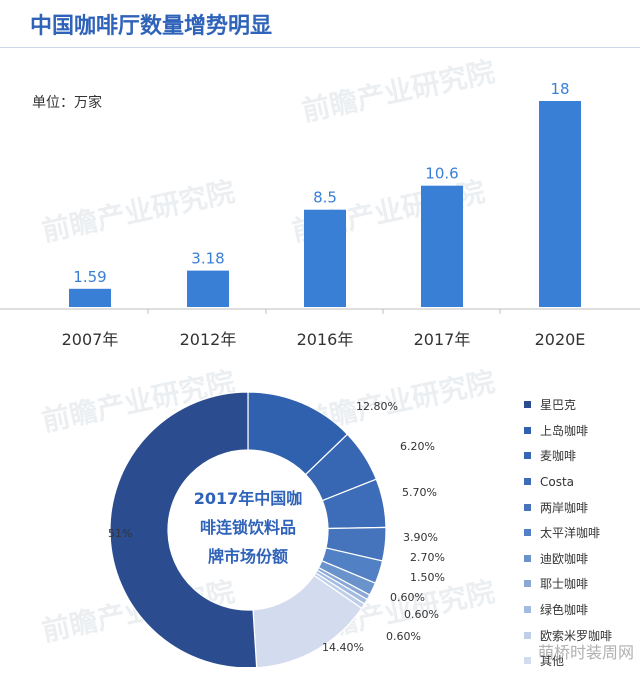  What do you see at coordinates (325, 198) in the screenshot?
I see `bar-value-label: 8.5` at bounding box center [325, 198].